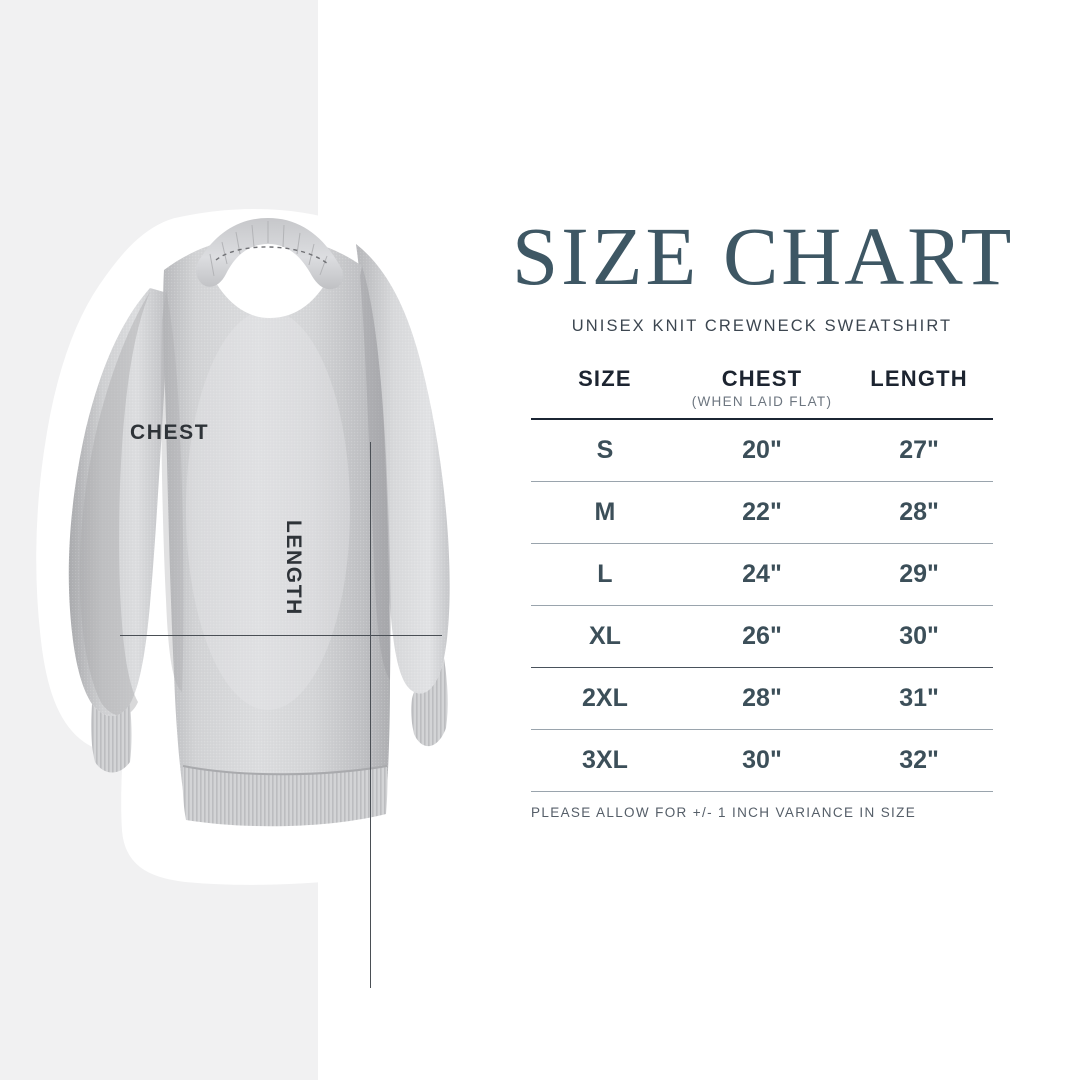  I want to click on cell-chest: 28", so click(762, 699).